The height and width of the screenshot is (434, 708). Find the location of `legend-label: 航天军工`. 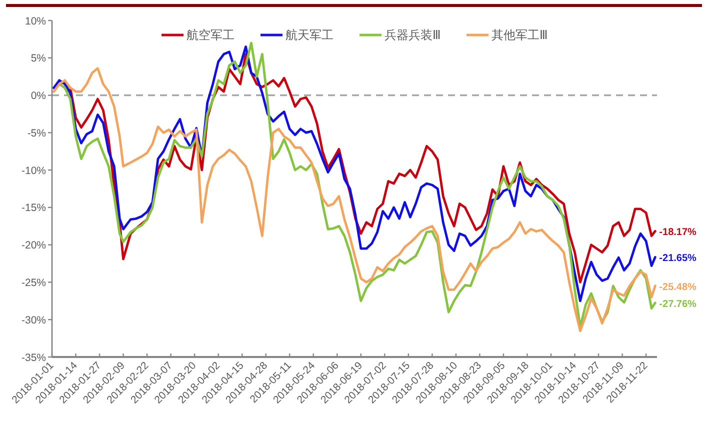

legend-label: 航天军工 is located at coordinates (310, 35).